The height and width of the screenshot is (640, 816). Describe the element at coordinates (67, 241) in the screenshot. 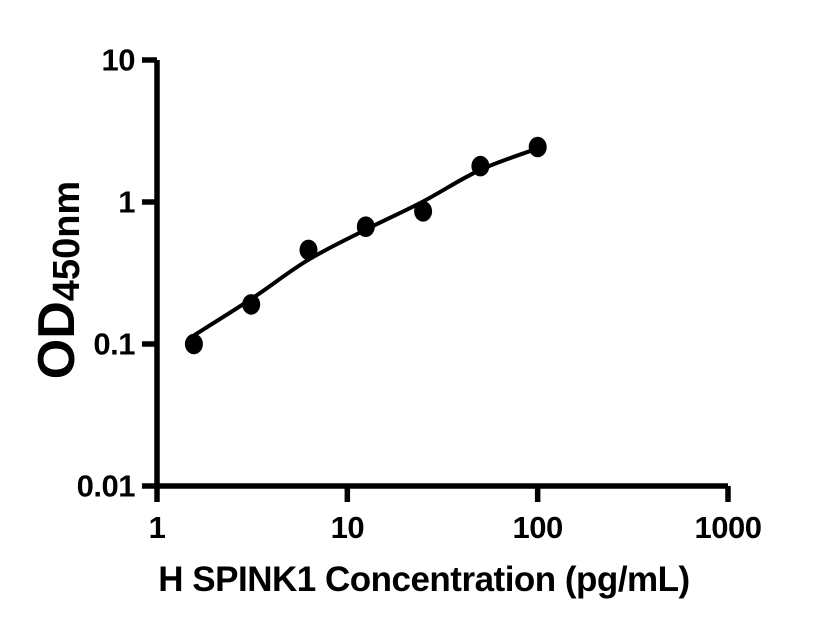

I see `y-axis-label-subscript: 450nm` at that location.